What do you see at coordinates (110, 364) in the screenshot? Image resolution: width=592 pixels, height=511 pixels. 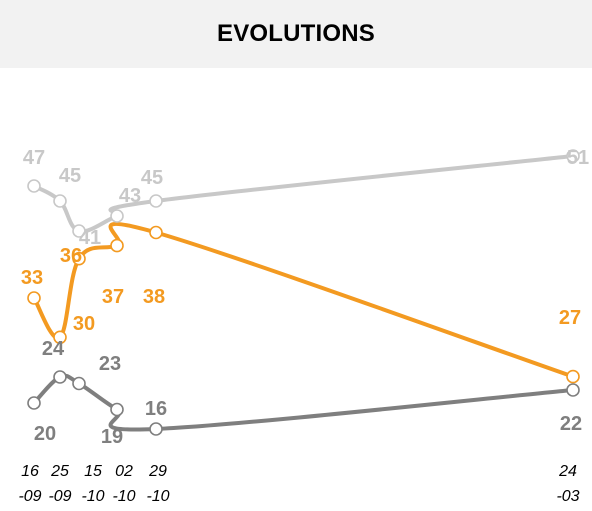 I see `data-label-s3-3: 23` at bounding box center [110, 364].